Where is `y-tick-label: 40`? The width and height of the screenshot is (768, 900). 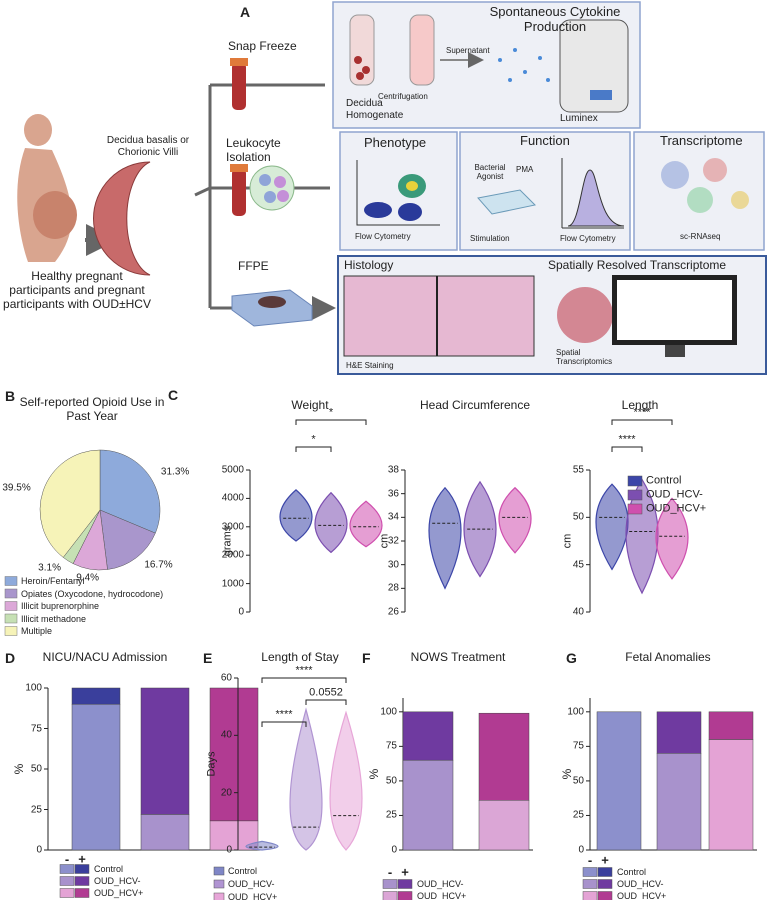 y-tick-label: 40 is located at coordinates (226, 735).